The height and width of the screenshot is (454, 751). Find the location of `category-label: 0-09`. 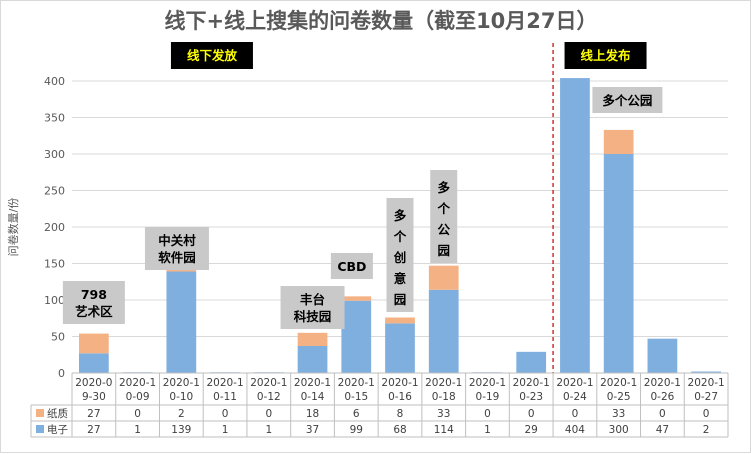

category-label: 0-09 is located at coordinates (138, 397).